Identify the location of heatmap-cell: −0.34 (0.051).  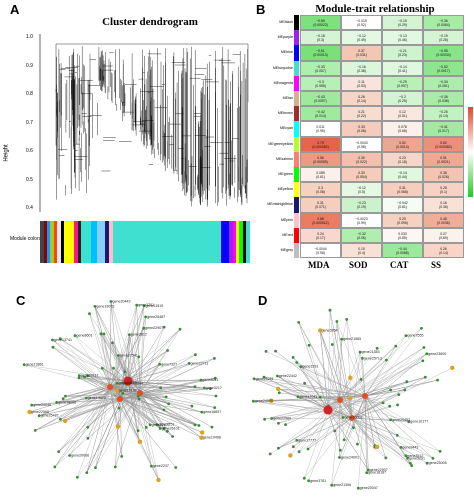
(443, 83).